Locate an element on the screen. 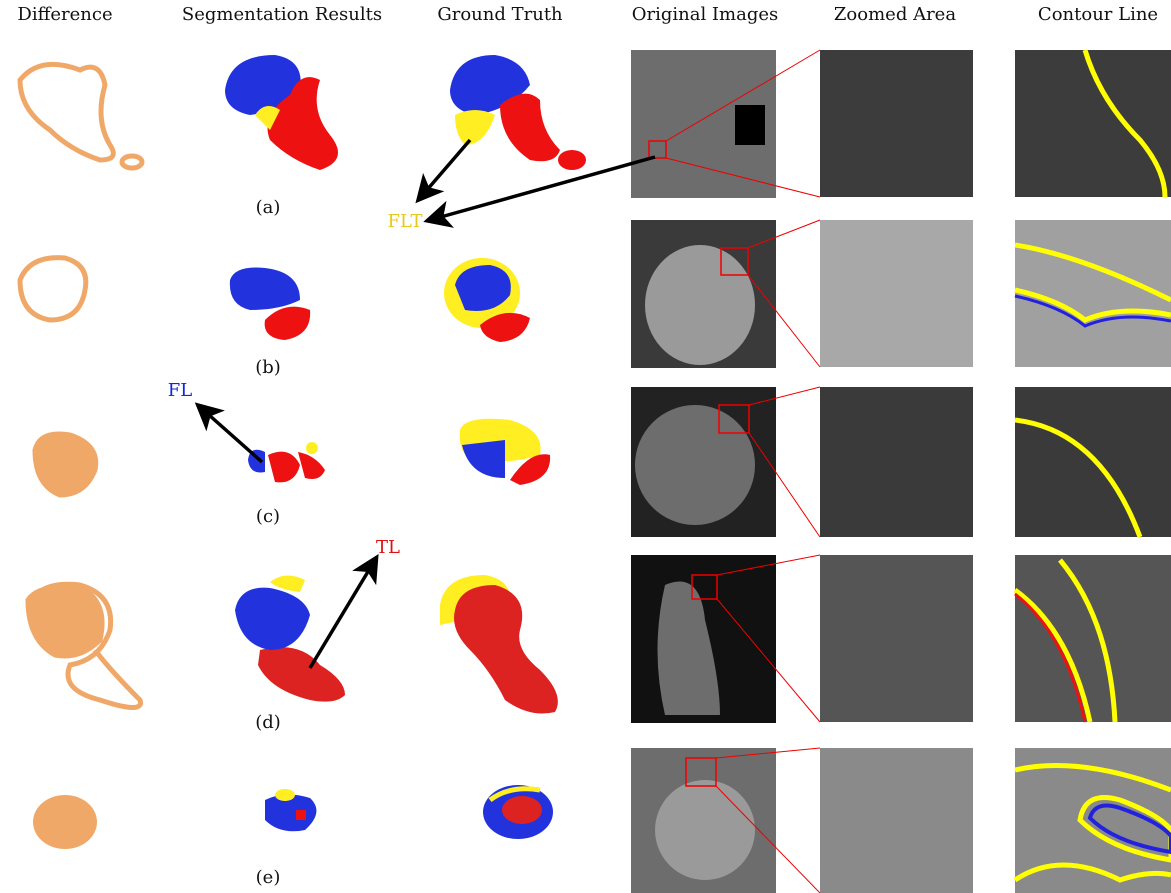 This screenshot has height=893, width=1171. row-labels: (a) (b) (c) (d) (e) is located at coordinates (268, 542).